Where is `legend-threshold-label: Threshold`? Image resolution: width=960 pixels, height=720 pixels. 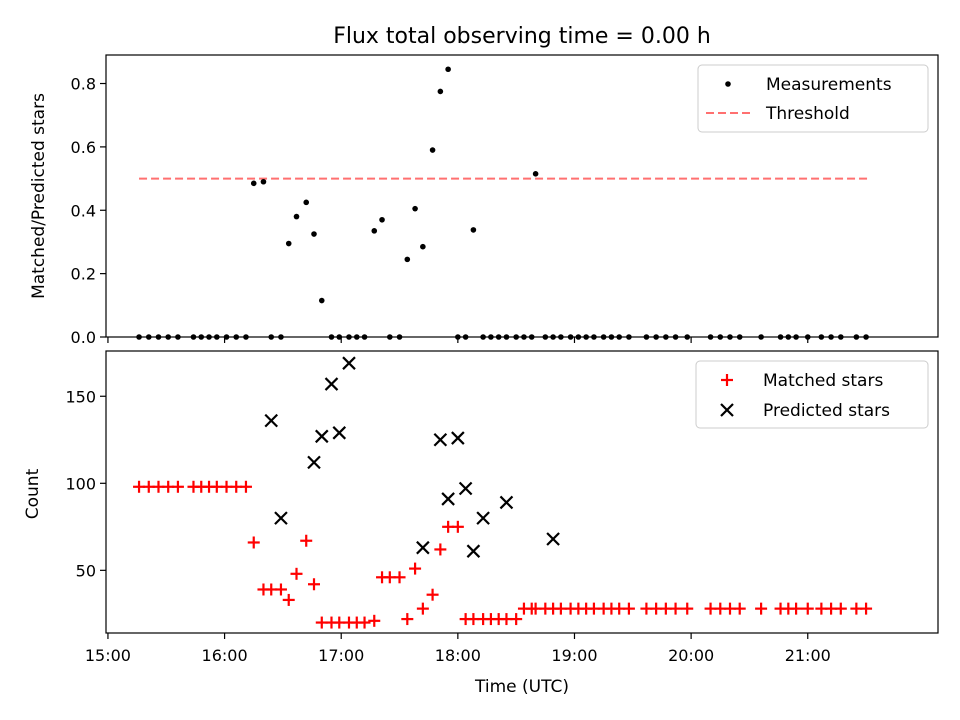
legend-threshold-label: Threshold is located at coordinates (807, 114).